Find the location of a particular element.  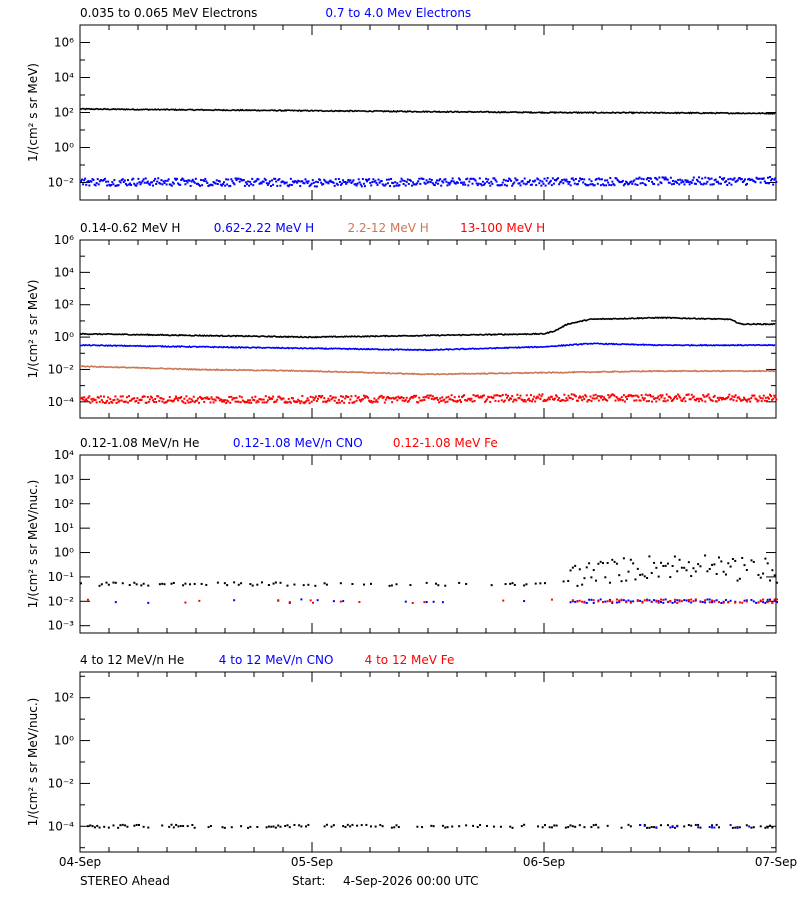

panel-4-legend-entry: 4 to 12 MeV/n He is located at coordinates (132, 660).